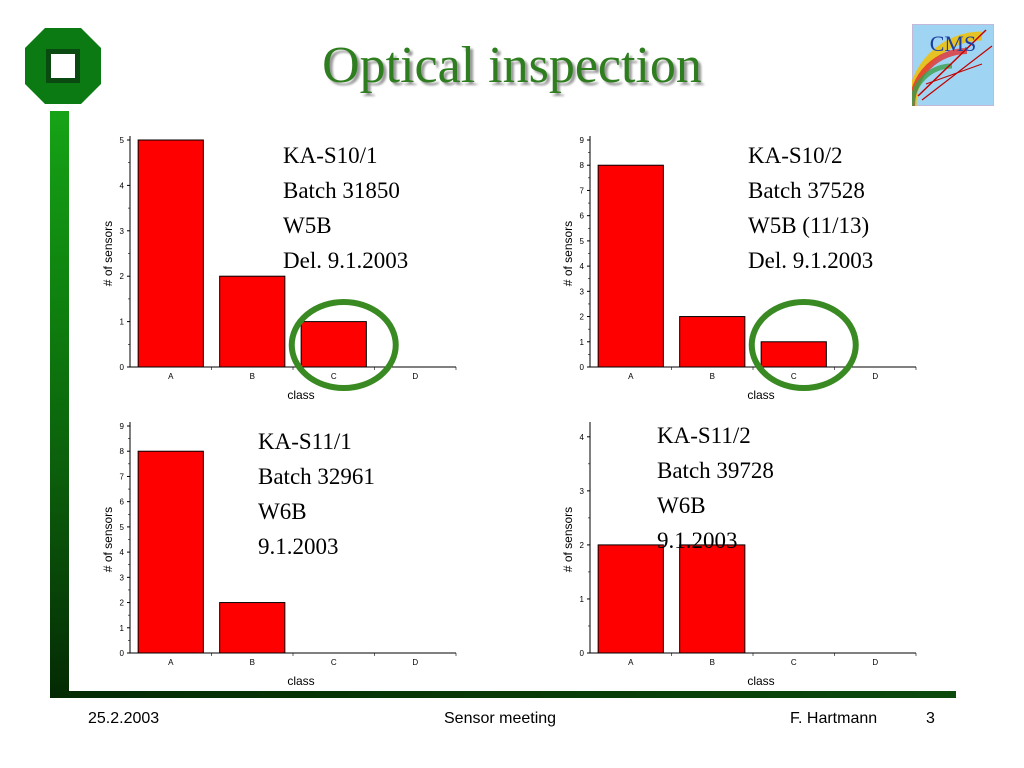 Image resolution: width=1024 pixels, height=768 pixels. Describe the element at coordinates (345, 208) in the screenshot. I see `info-panel-1: KA-S10/1 Batch 31850 W5B Del. 9.1.2003` at that location.